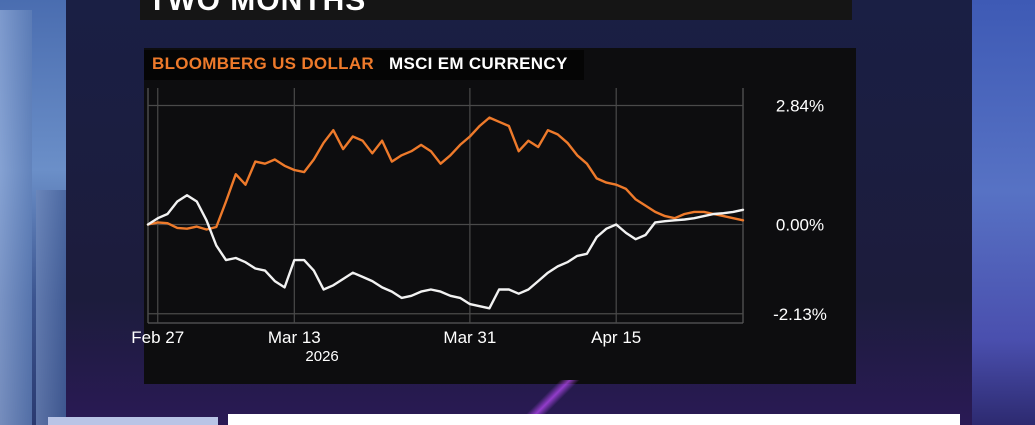  Describe the element at coordinates (800, 225) in the screenshot. I see `y-tick-label: 0.00%` at that location.